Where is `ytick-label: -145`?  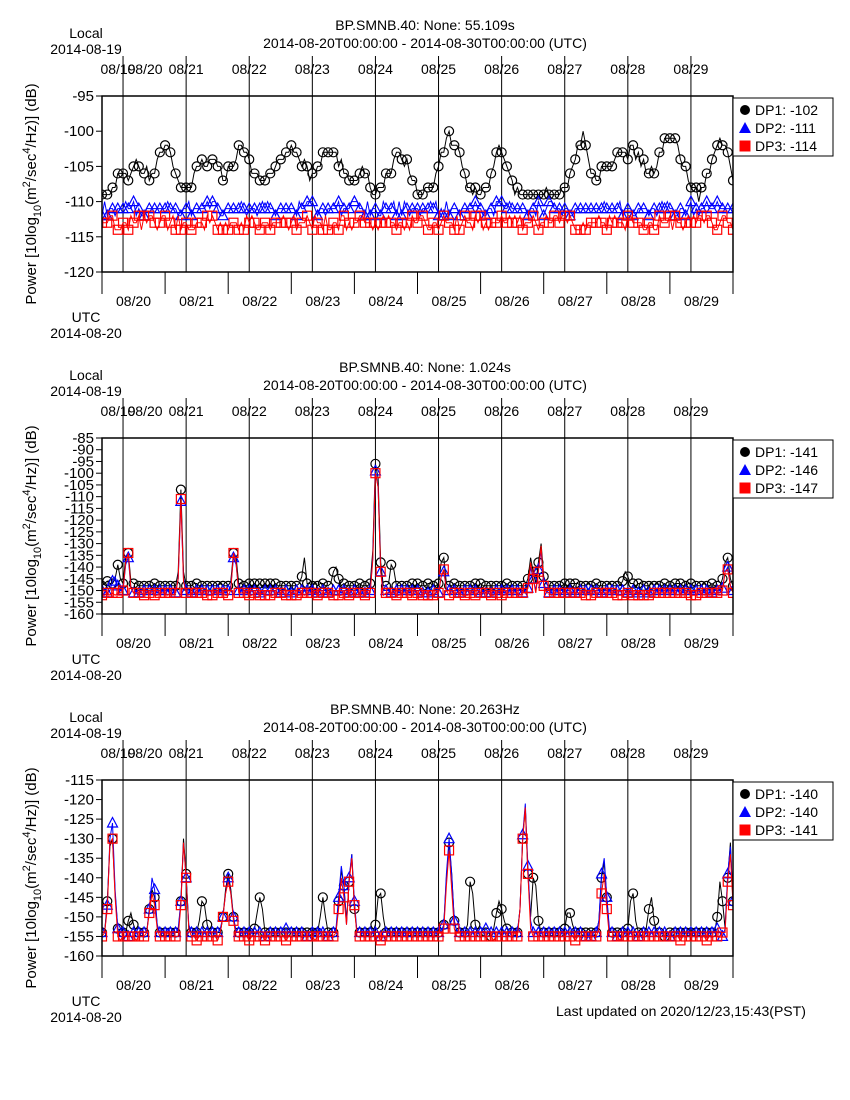
ytick-label: -145 is located at coordinates (79, 897).